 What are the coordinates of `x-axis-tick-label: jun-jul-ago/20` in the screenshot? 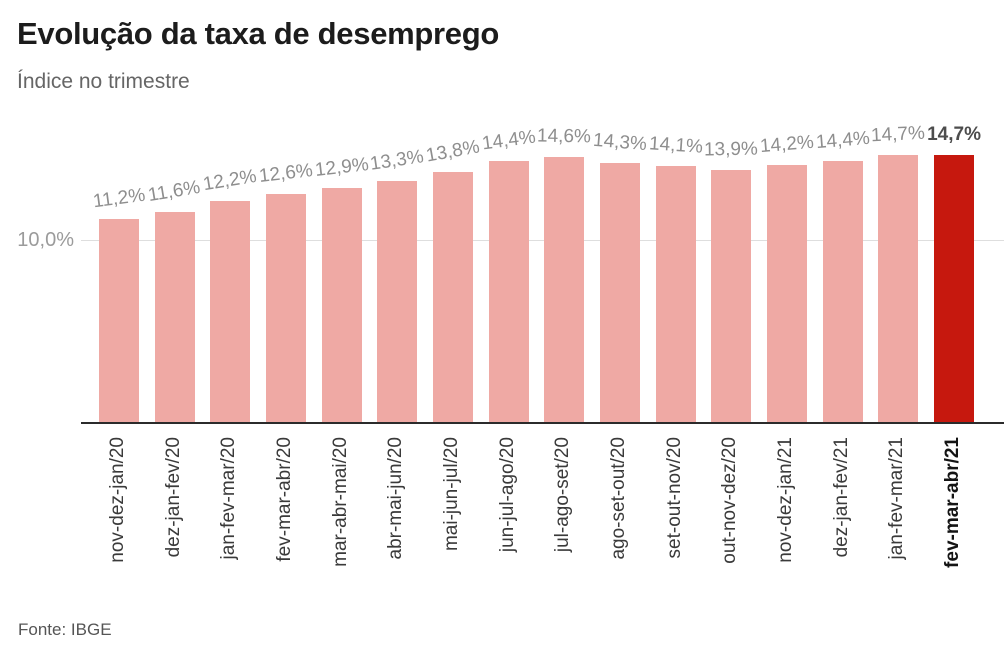 It's located at (507, 495).